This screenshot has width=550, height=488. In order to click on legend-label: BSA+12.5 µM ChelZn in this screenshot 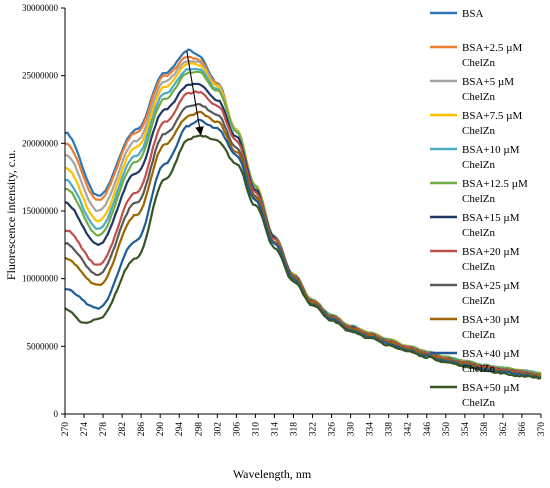, I will do `click(495, 191)`.